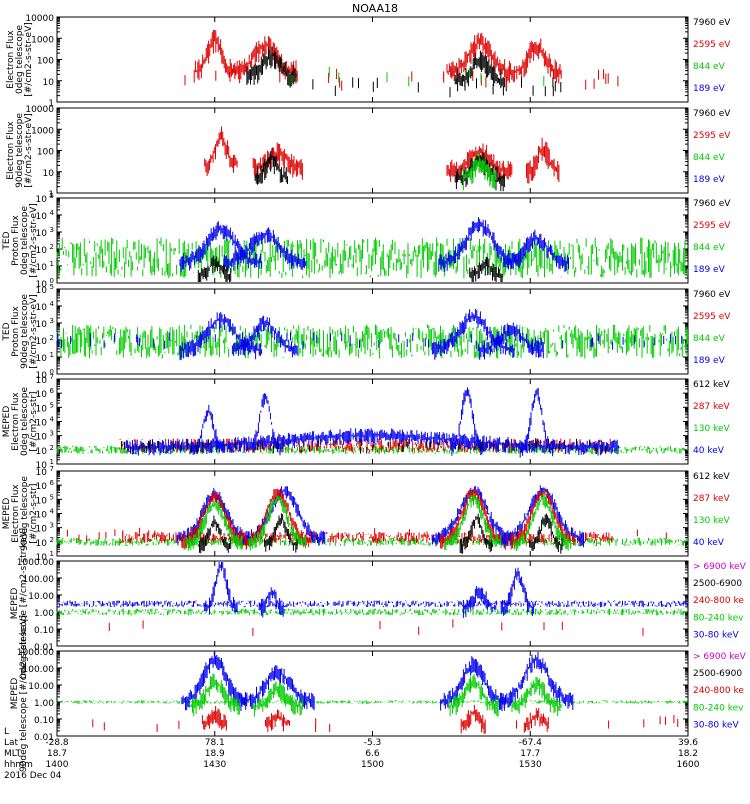  Describe the element at coordinates (718, 691) in the screenshot. I see `legend-entry: 240-800 ke` at that location.